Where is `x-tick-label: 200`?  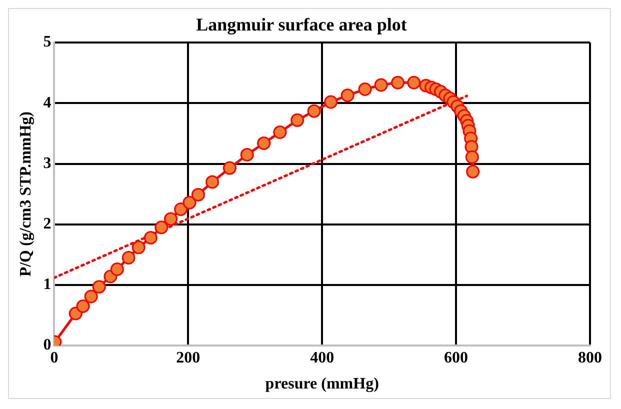 x-tick-label: 200 is located at coordinates (188, 357).